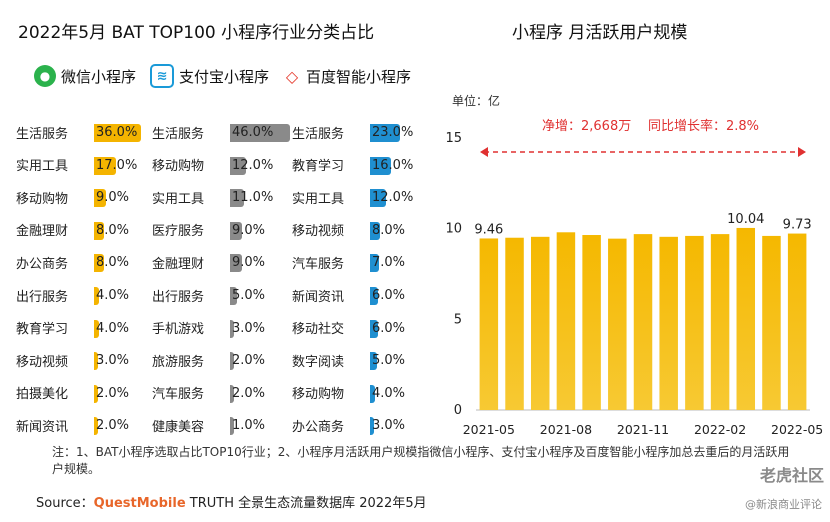 This screenshot has height=522, width=830. What do you see at coordinates (389, 230) in the screenshot?
I see `share-value-label: 8.0%` at bounding box center [389, 230].